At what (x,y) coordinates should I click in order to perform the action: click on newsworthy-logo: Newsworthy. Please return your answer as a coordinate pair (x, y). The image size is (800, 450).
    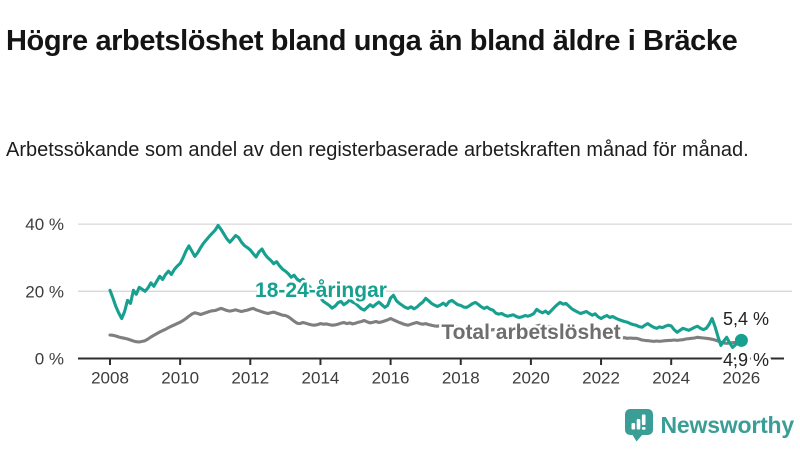
    Looking at the image, I should click on (709, 425).